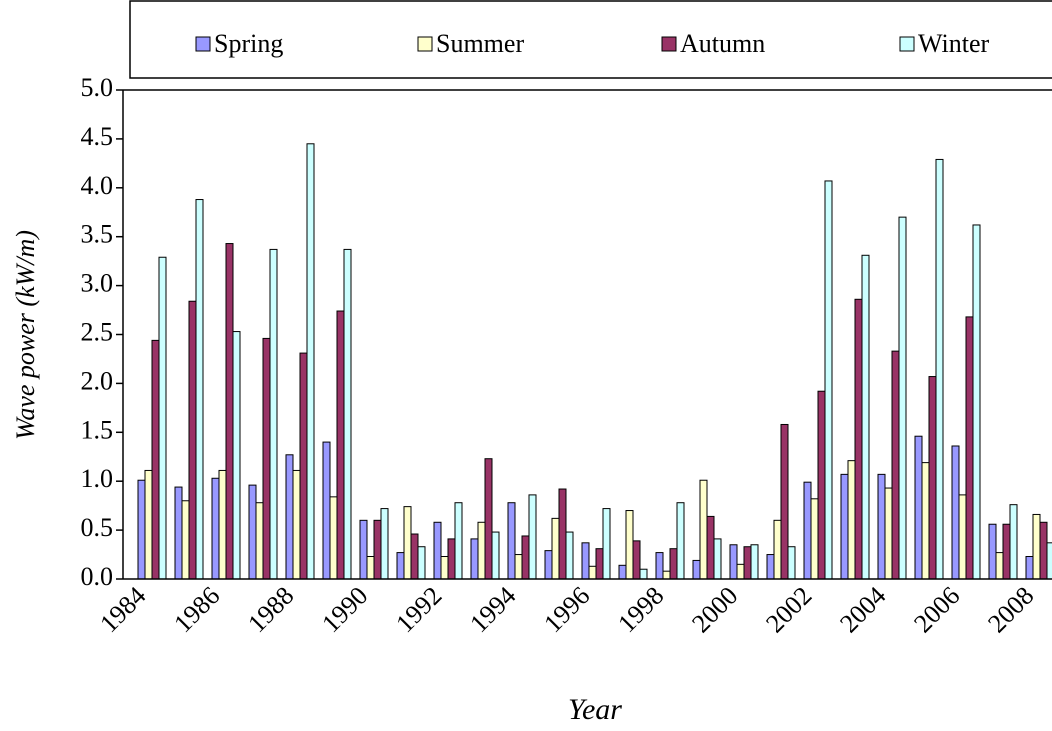 Image resolution: width=1052 pixels, height=731 pixels. I want to click on y-tick-label: 3.0, so click(97, 283).